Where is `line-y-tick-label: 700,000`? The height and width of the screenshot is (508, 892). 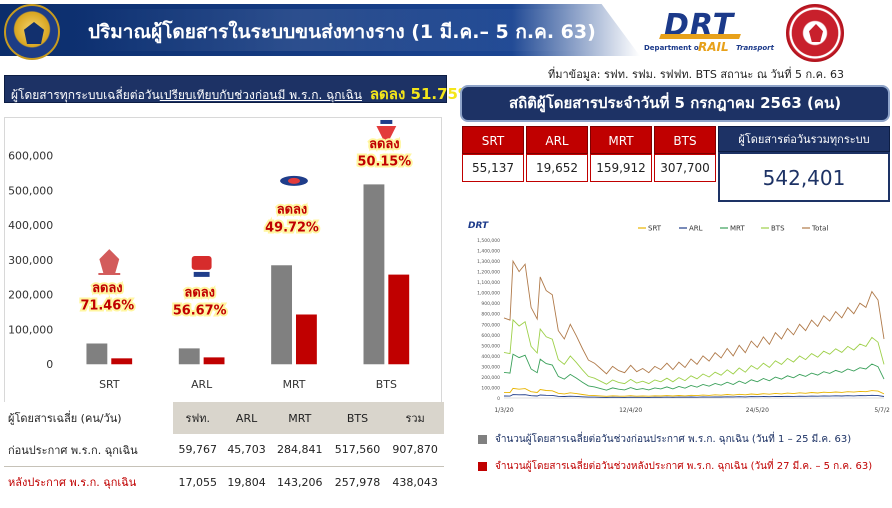
line-y-tick-label: 700,000 is located at coordinates (490, 325).